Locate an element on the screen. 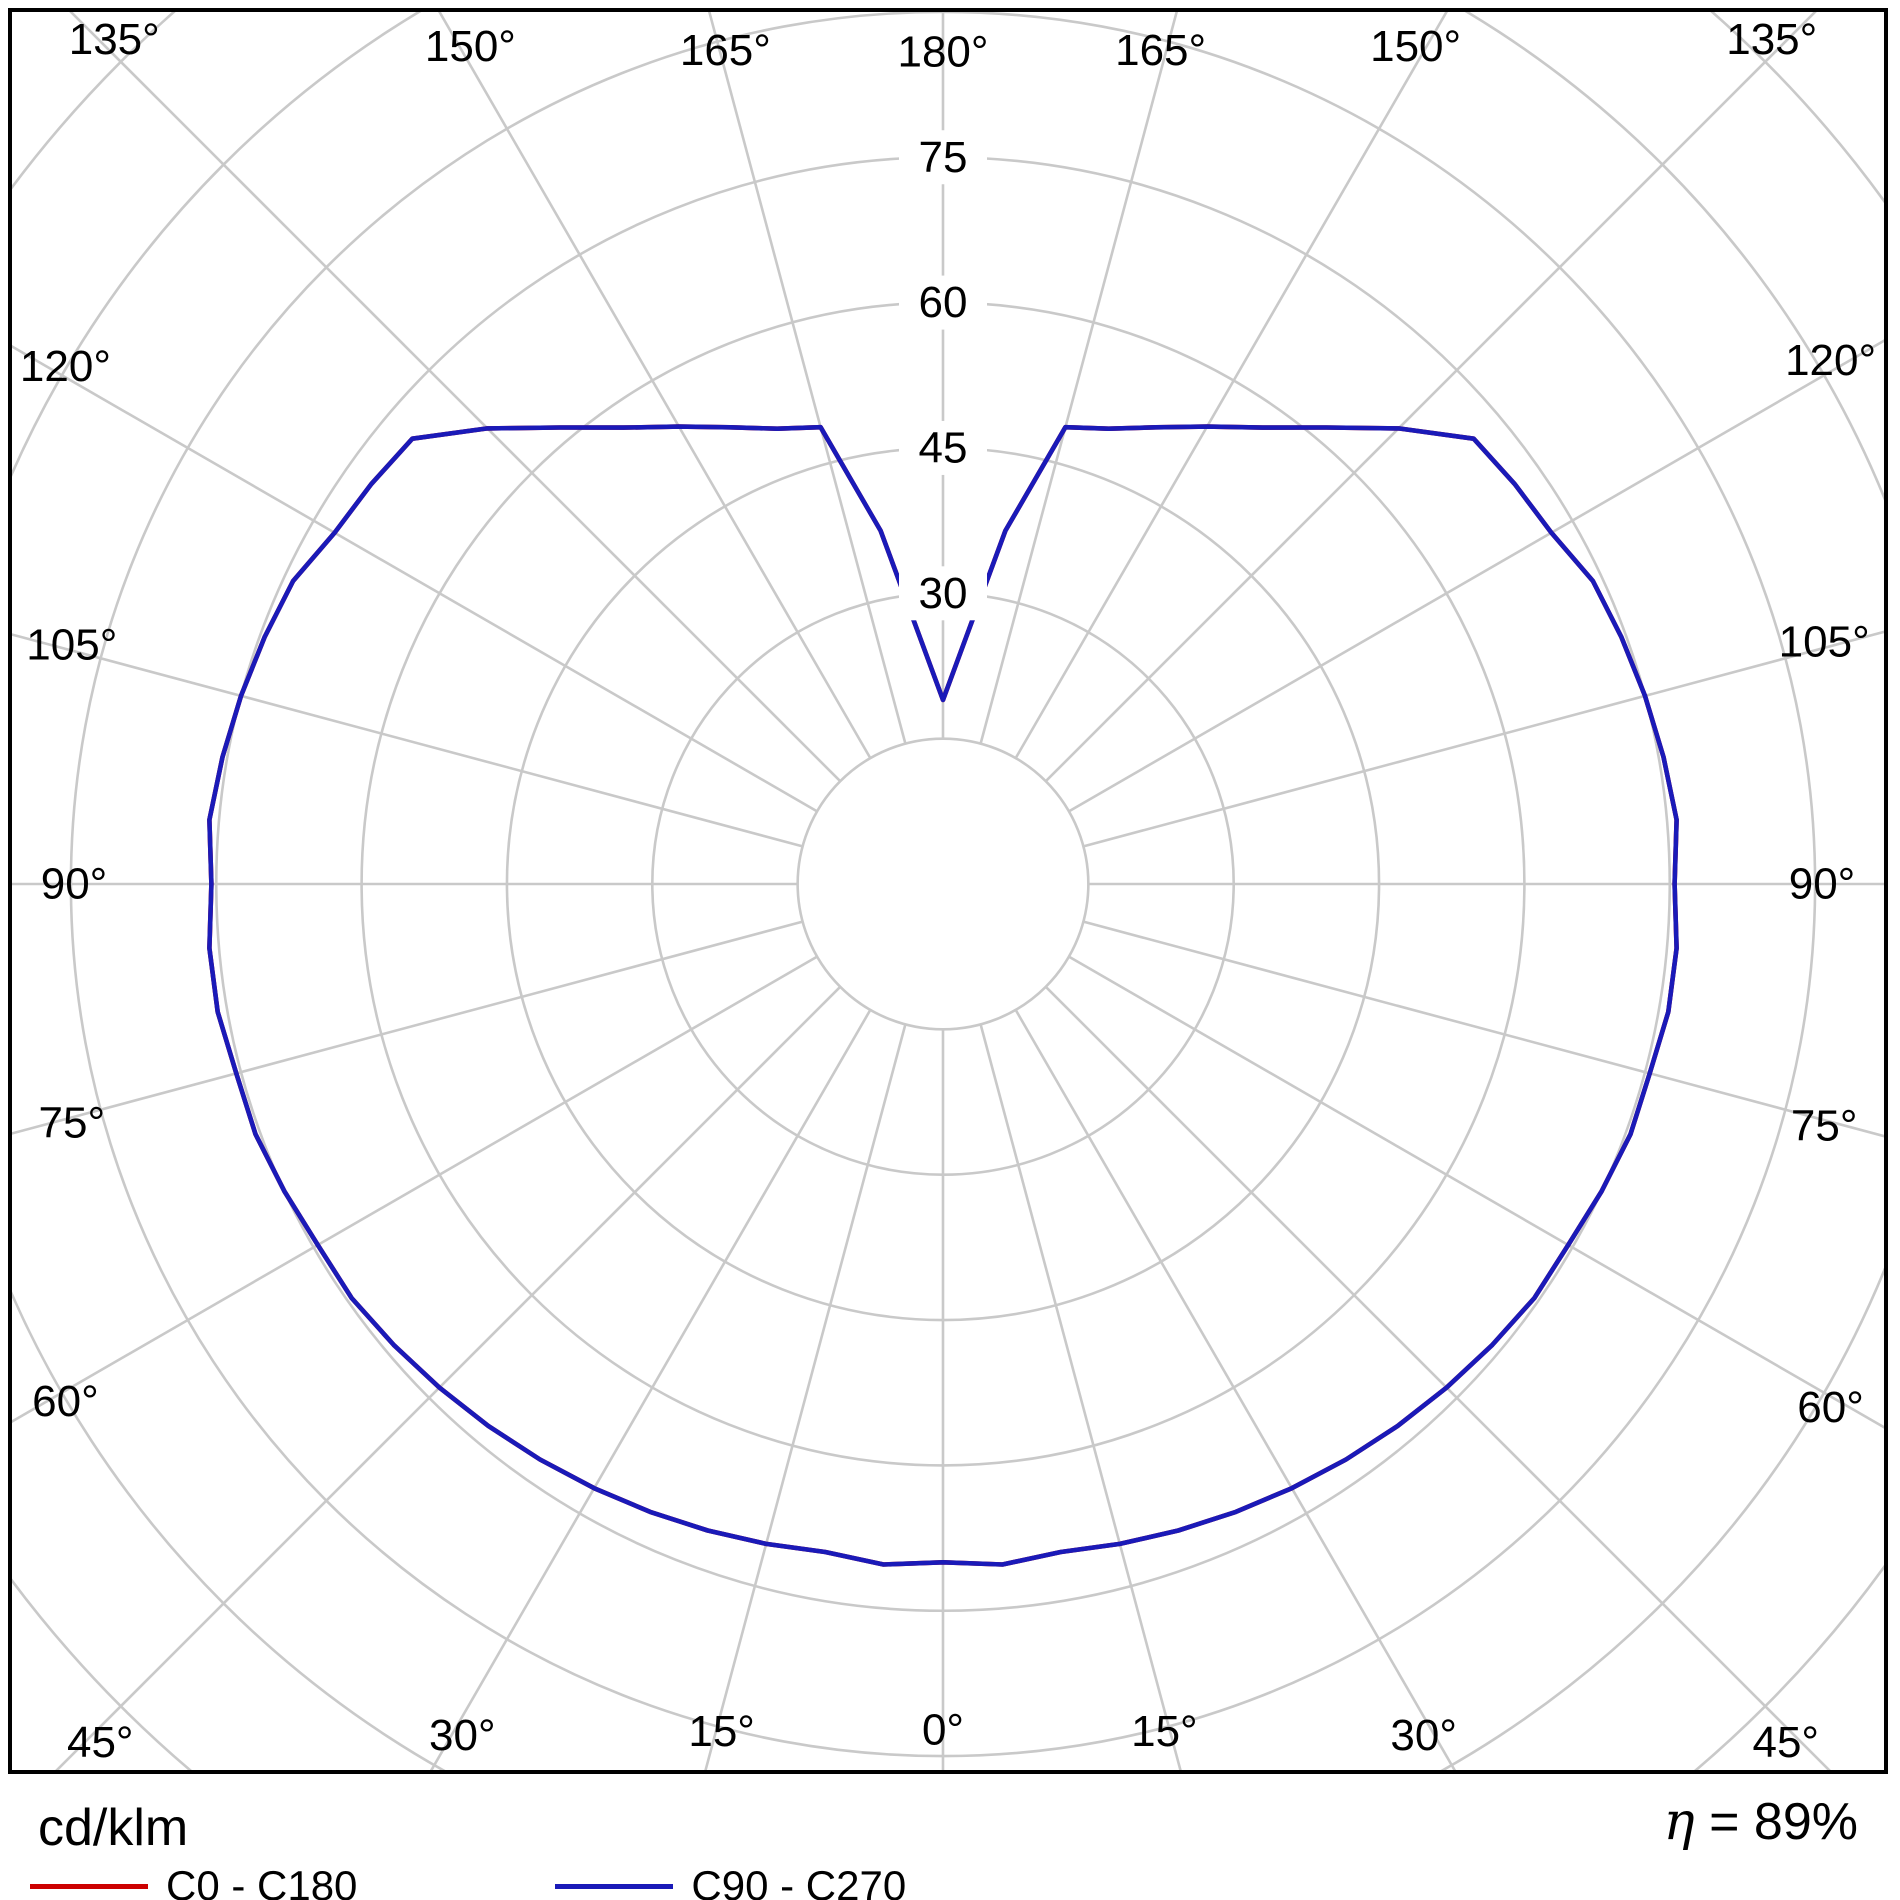 This screenshot has width=1900, height=1900. legend-item-c90-c270: C90 - C270 is located at coordinates (730, 1881).